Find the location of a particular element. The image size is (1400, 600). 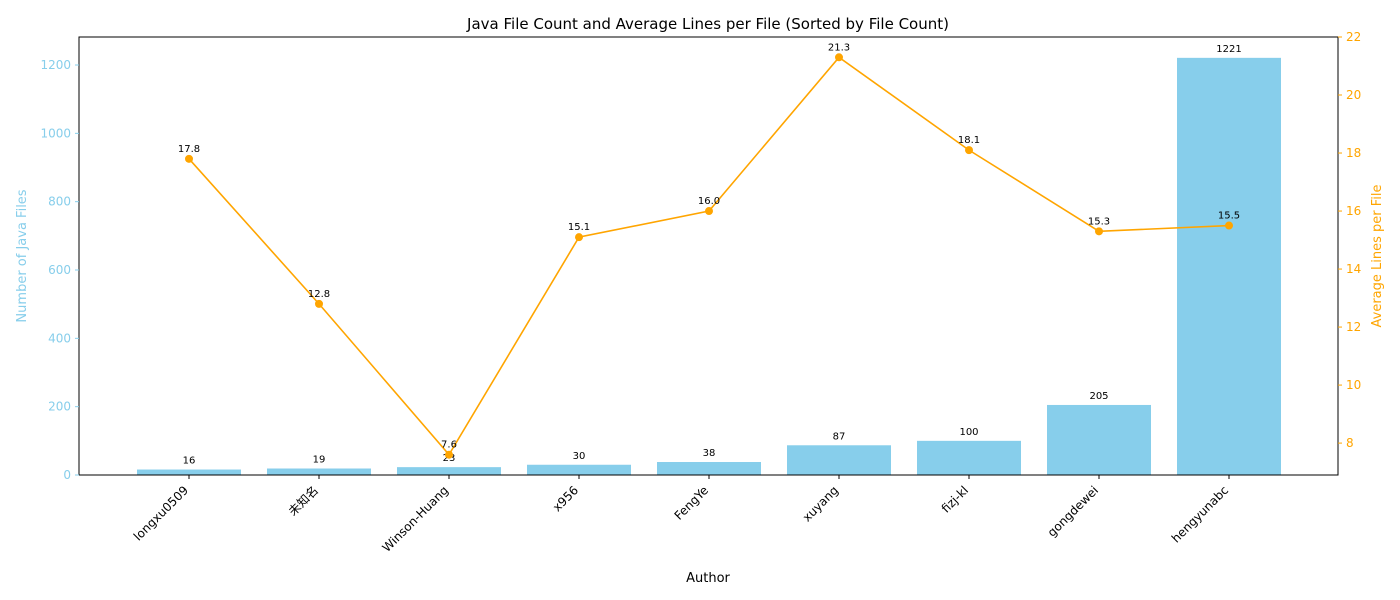

x-axis-label: Author is located at coordinates (708, 578).